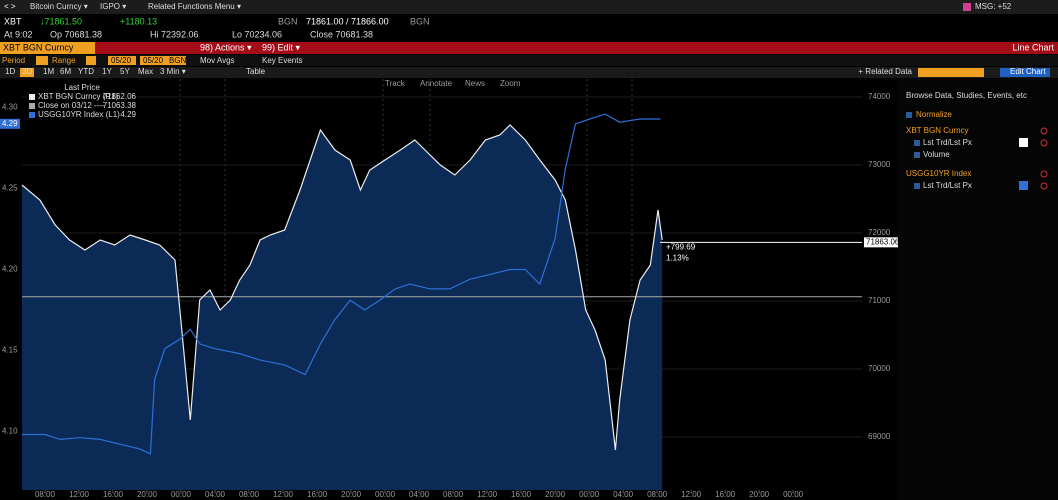 This screenshot has width=1058, height=500. I want to click on table-button: Table, so click(256, 71).